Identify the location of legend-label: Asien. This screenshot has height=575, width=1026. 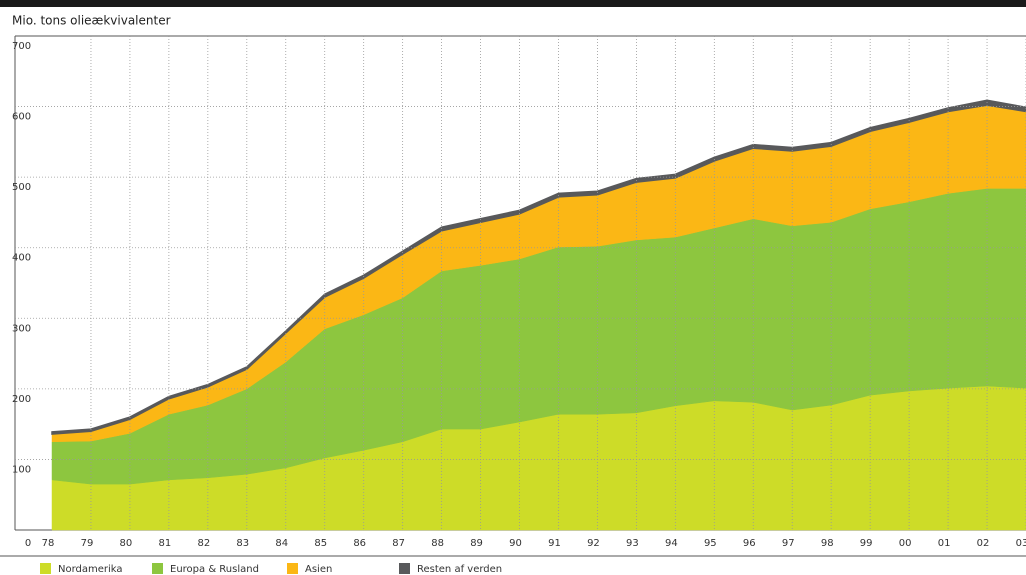
(318, 569).